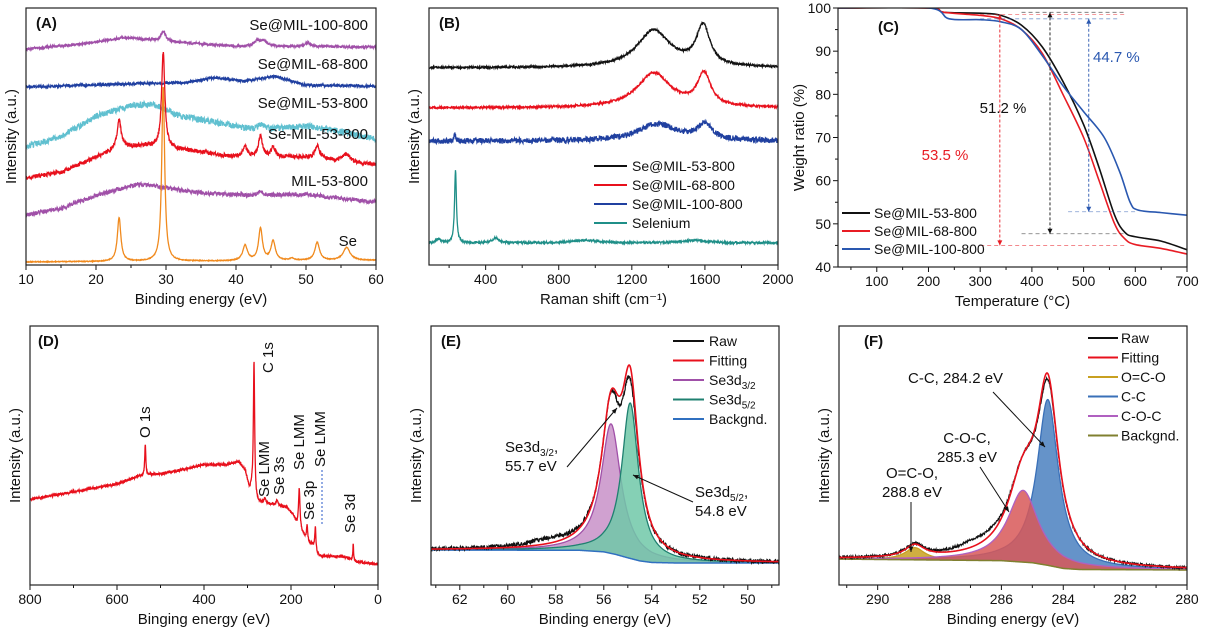  What do you see at coordinates (561, 441) in the screenshot?
I see `peak-annotation: Se3d3/2,55.7 eV` at bounding box center [561, 441].